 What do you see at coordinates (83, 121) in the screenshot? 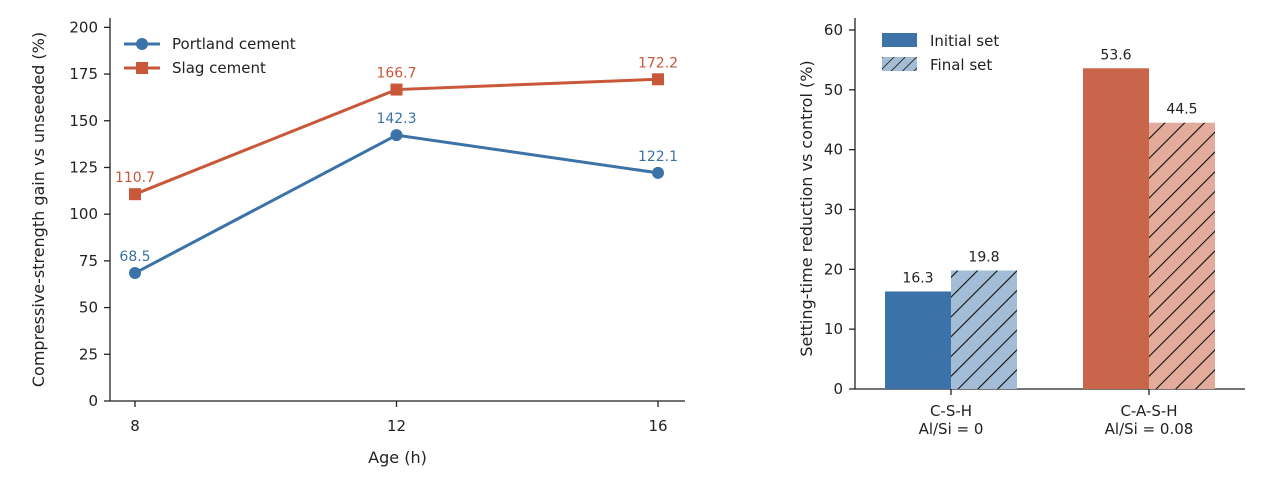
I see `y-tick-label: 150` at bounding box center [83, 121].